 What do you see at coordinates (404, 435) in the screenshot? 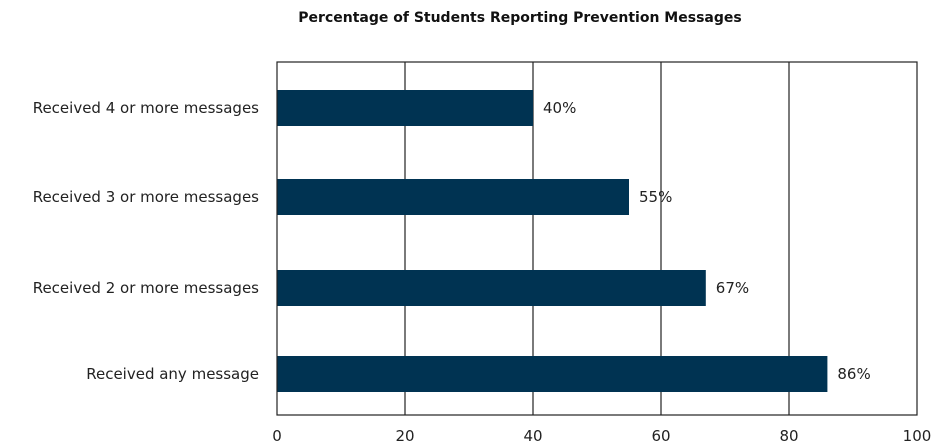
I see `x-tick-label-20: 20` at bounding box center [404, 435].